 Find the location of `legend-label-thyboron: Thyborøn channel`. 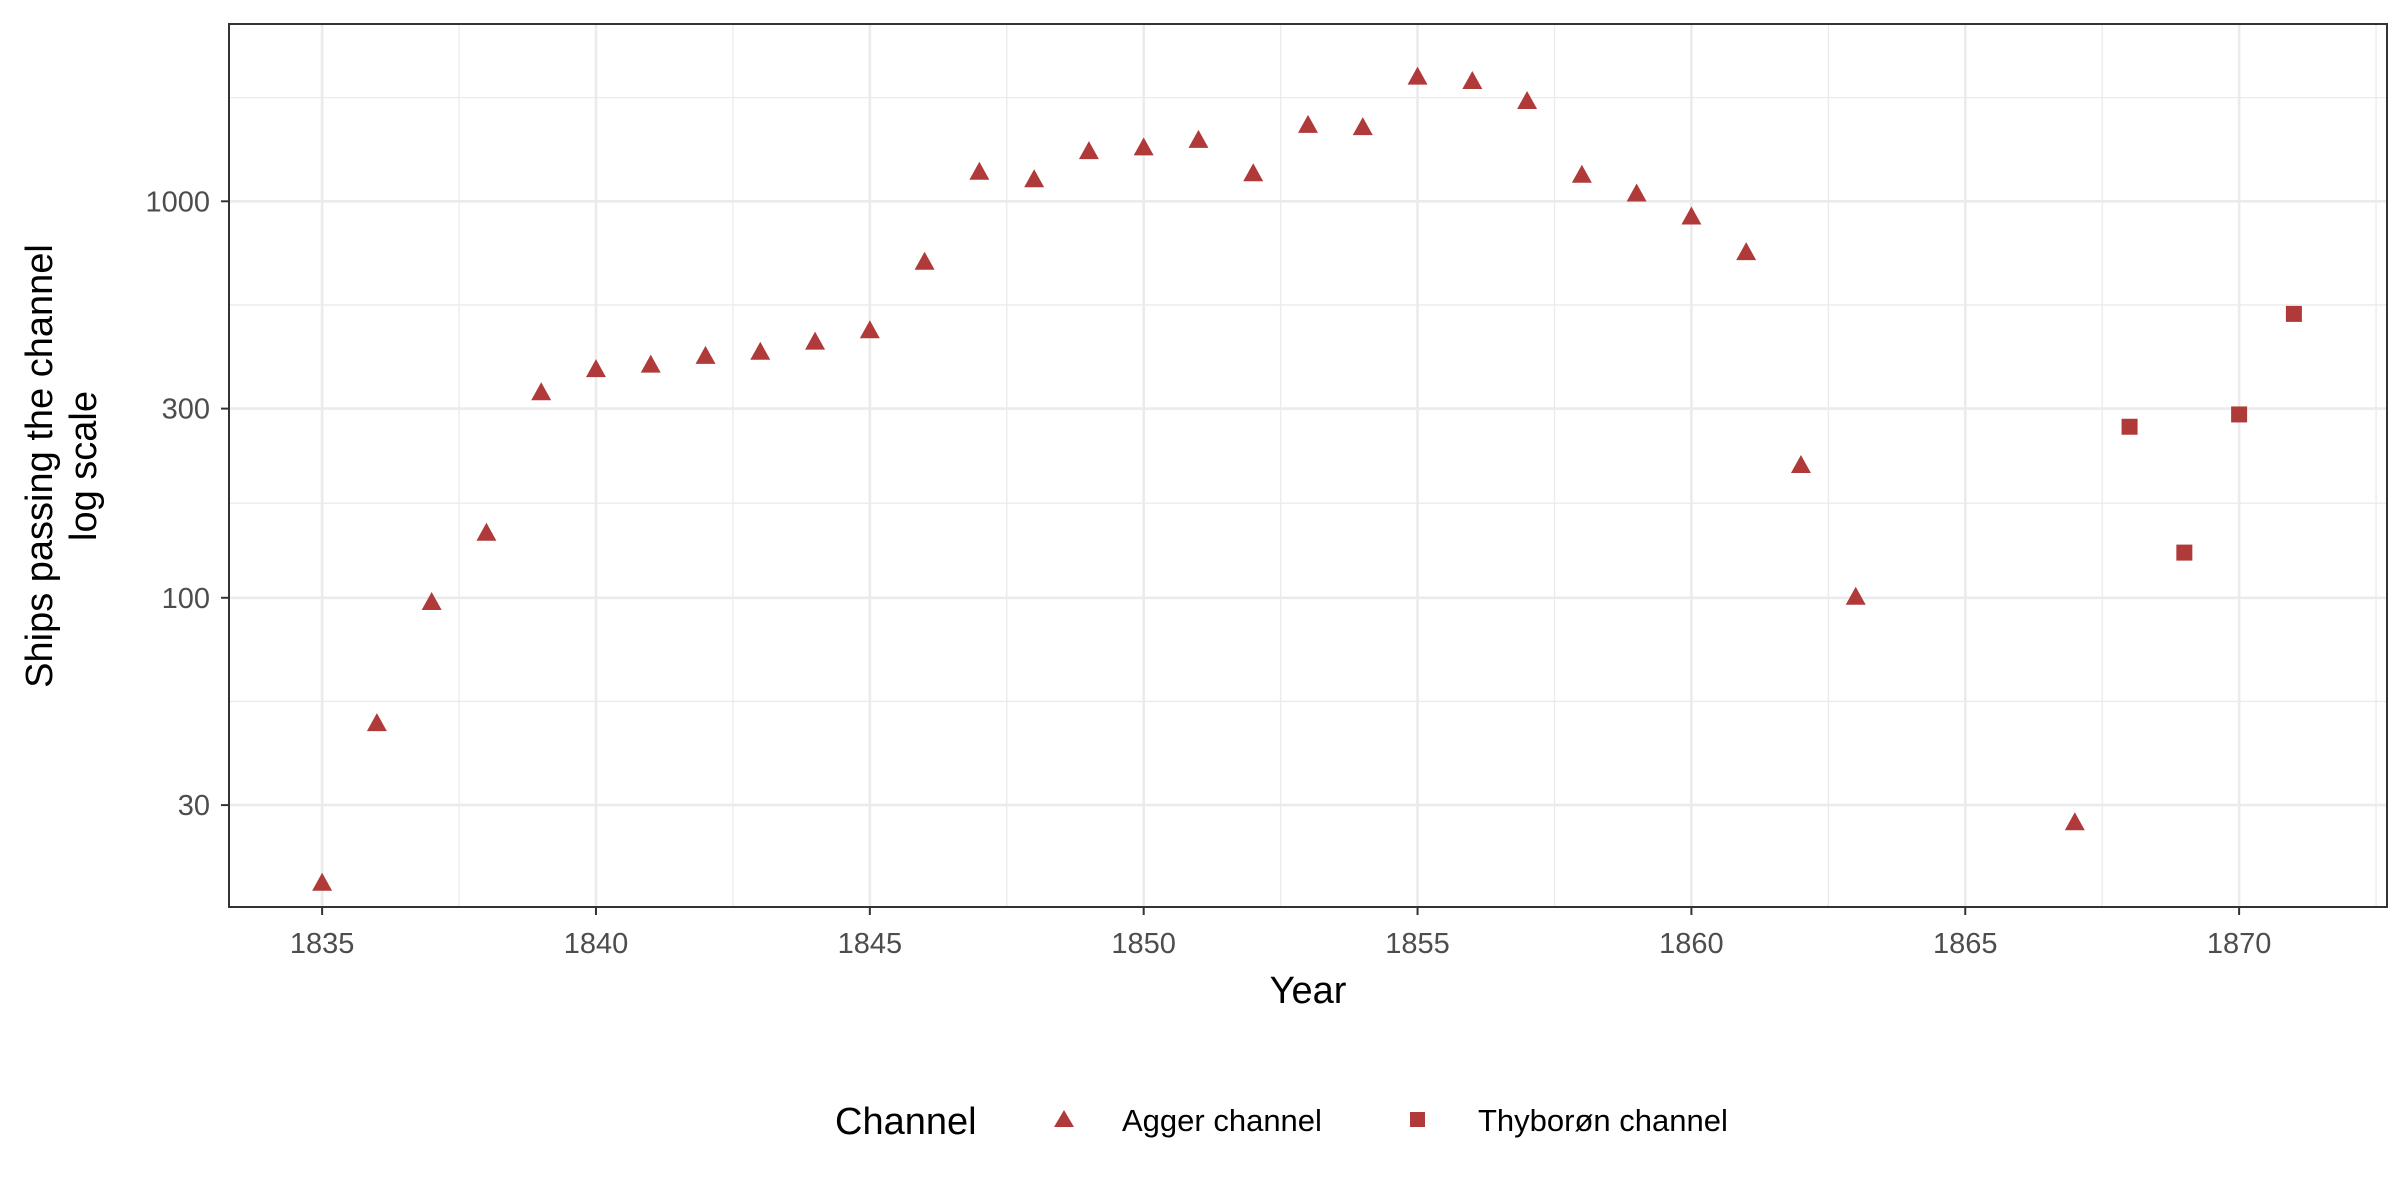

legend-label-thyboron: Thyborøn channel is located at coordinates (1603, 1120).